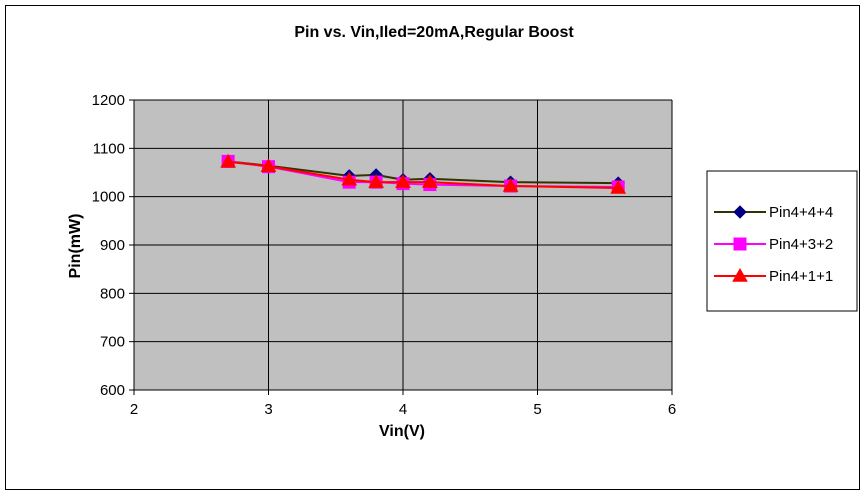 This screenshot has width=866, height=495. I want to click on x-axis-title: Vin(V), so click(402, 431).